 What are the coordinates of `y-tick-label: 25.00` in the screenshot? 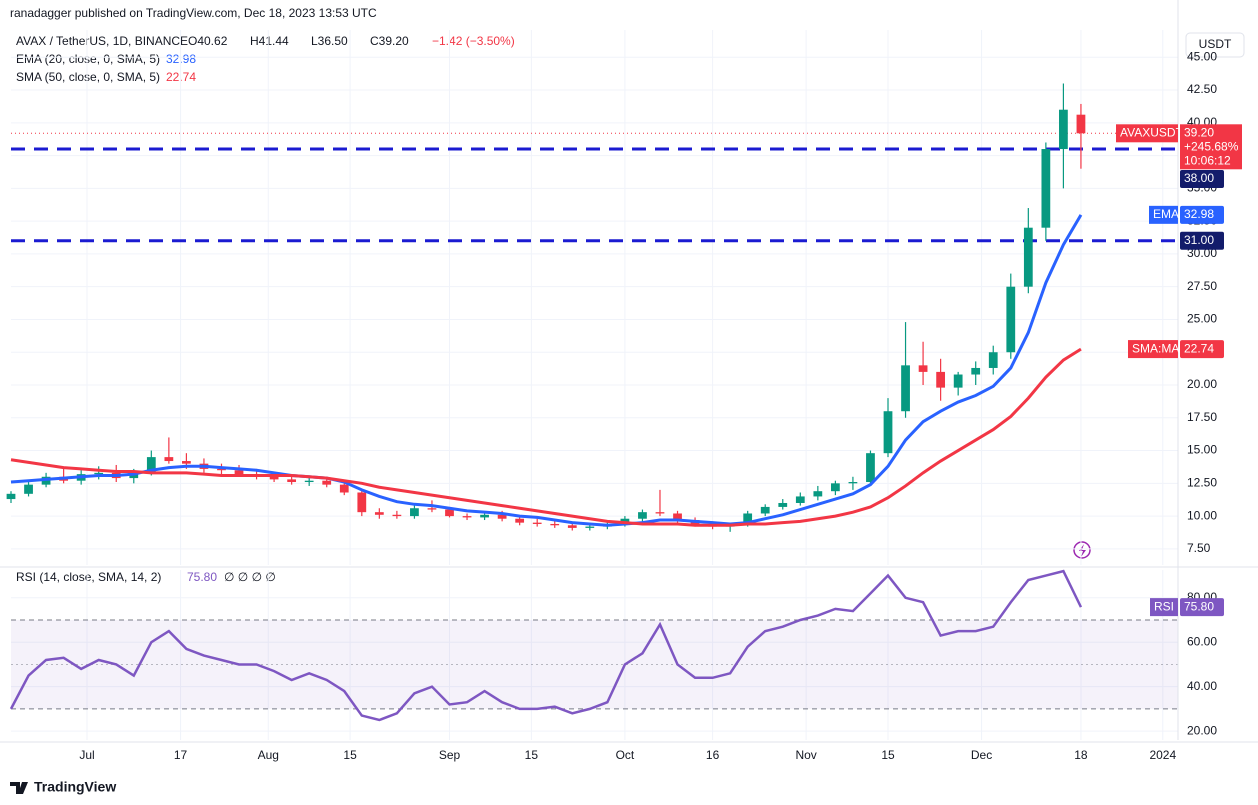 It's located at (1202, 319).